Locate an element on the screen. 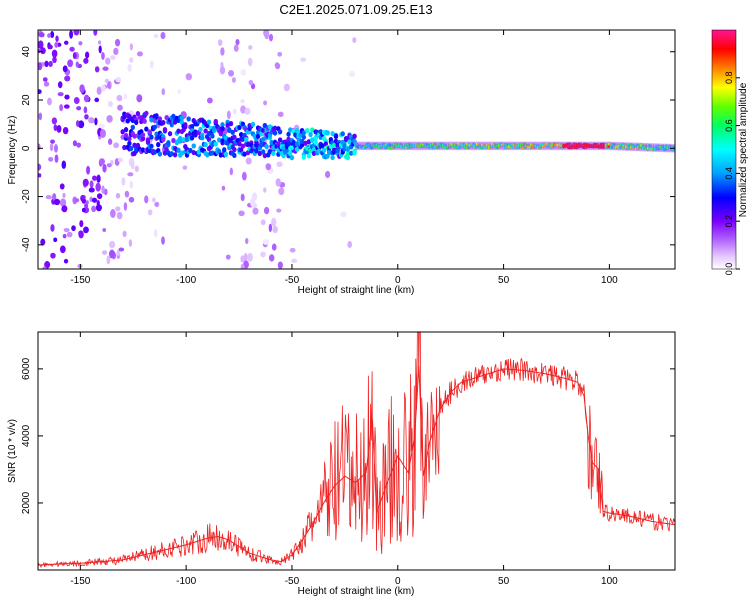  snr-x-tick-label: 50 is located at coordinates (504, 581).